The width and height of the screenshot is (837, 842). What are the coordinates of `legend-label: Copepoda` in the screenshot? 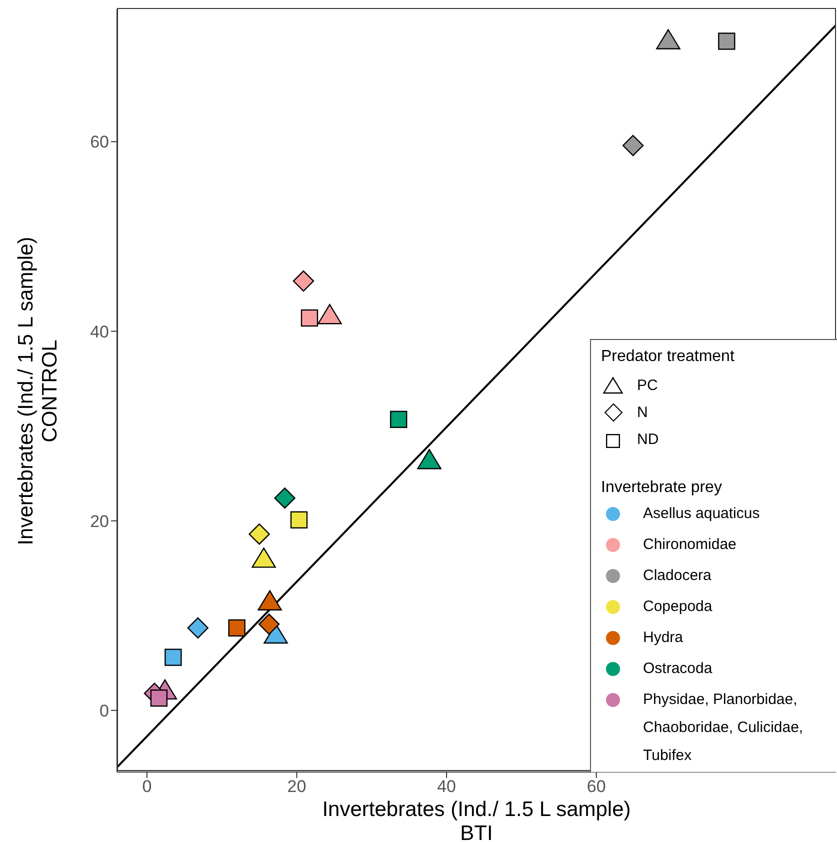 It's located at (677, 607).